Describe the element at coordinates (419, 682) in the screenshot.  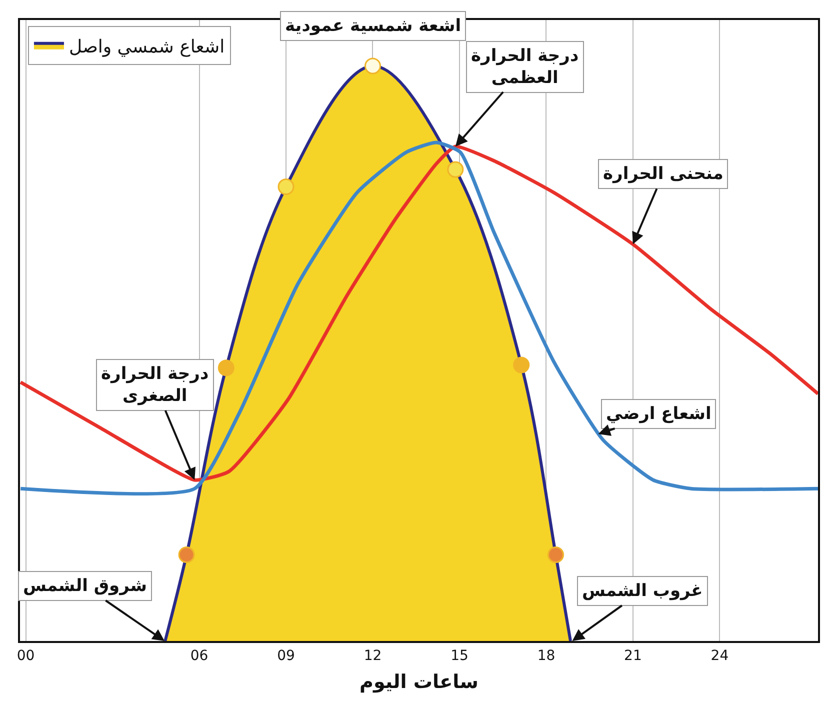
I see `x-axis-title: ساعات اليوم` at that location.